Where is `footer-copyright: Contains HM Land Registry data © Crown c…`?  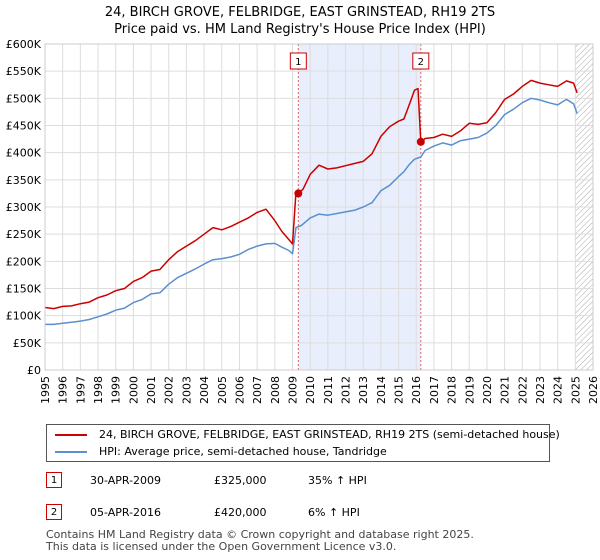
footer-copyright: Contains HM Land Registry data © Crown c… is located at coordinates (260, 534).